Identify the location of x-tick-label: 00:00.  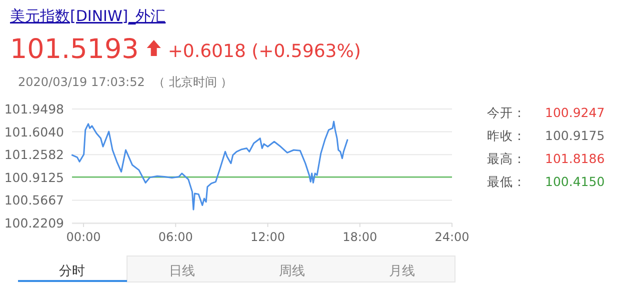
(83, 237).